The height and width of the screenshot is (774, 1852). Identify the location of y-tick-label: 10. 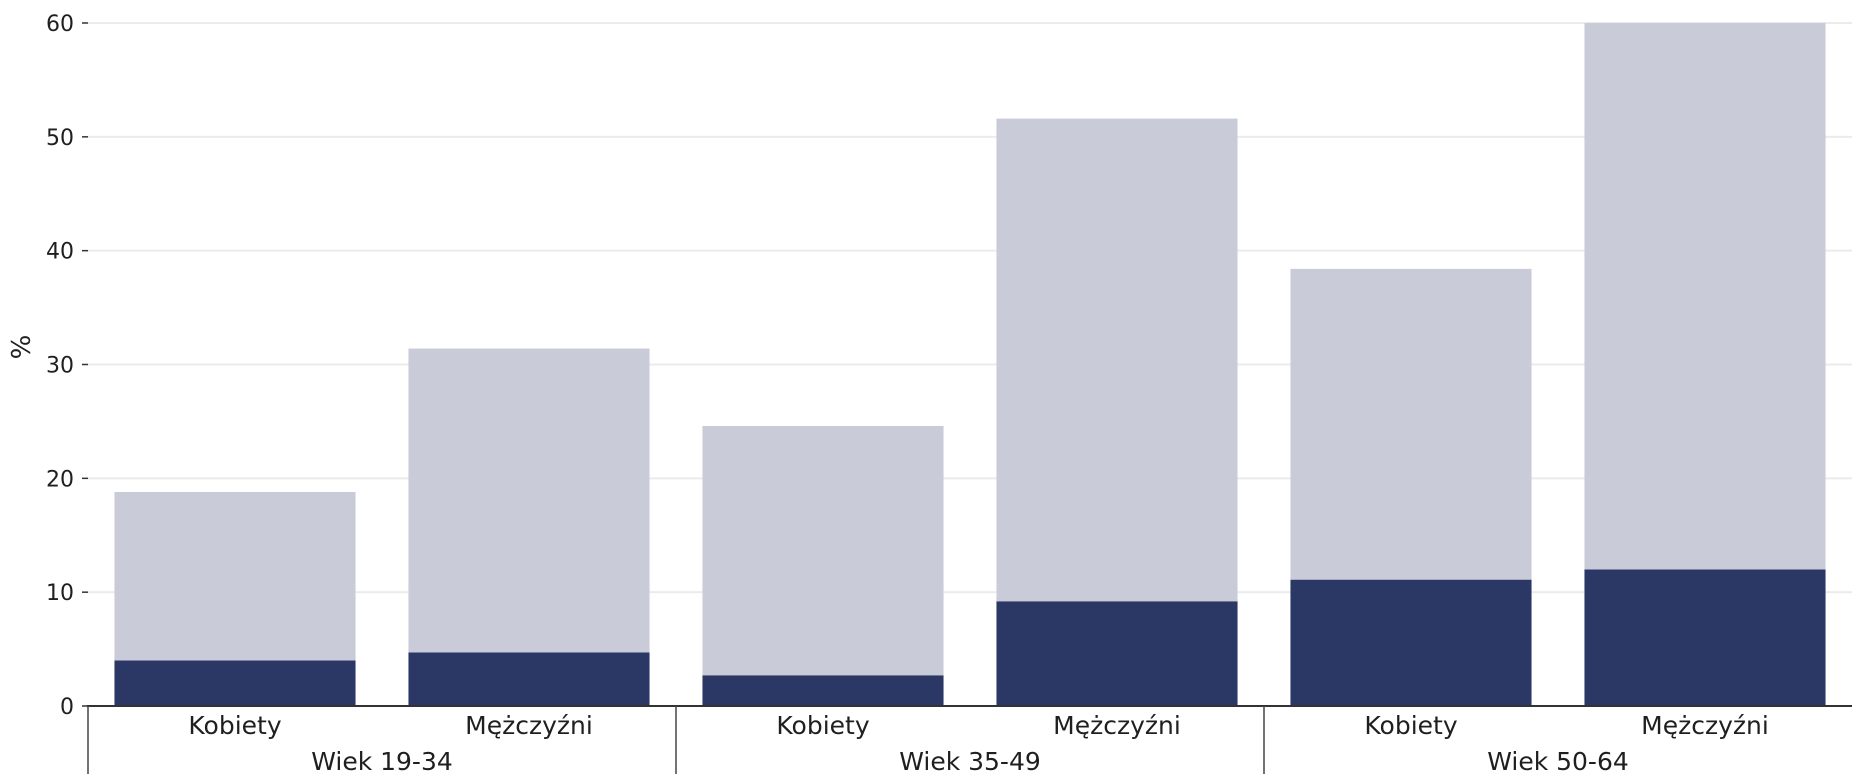
(60, 593).